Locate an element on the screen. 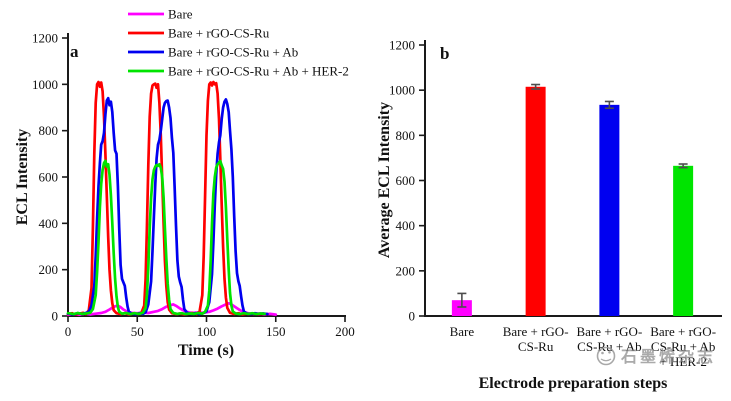 This screenshot has width=731, height=401. panel-b-y-tick-label: 400 is located at coordinates (406, 225).